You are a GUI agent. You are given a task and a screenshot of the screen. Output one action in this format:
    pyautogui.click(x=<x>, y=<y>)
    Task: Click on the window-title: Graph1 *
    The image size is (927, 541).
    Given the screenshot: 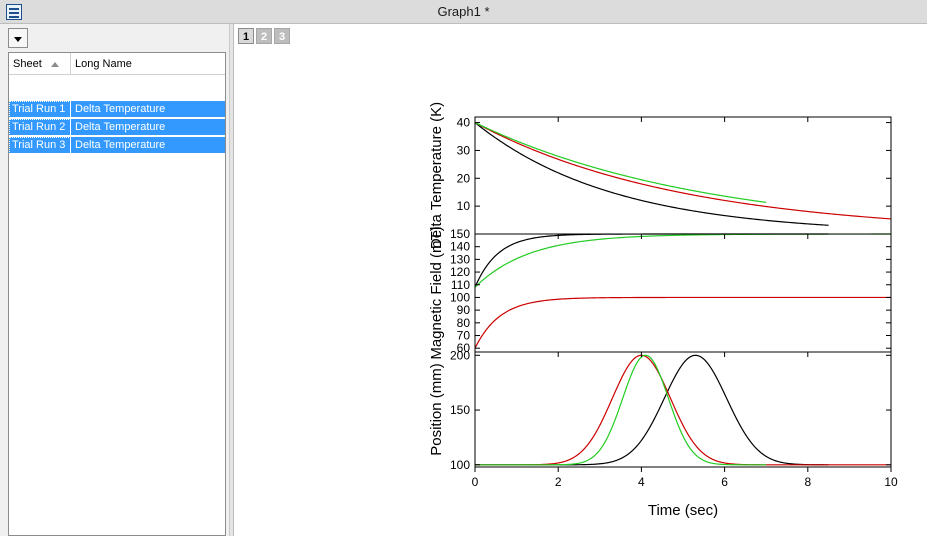 What is the action you would take?
    pyautogui.click(x=463, y=11)
    